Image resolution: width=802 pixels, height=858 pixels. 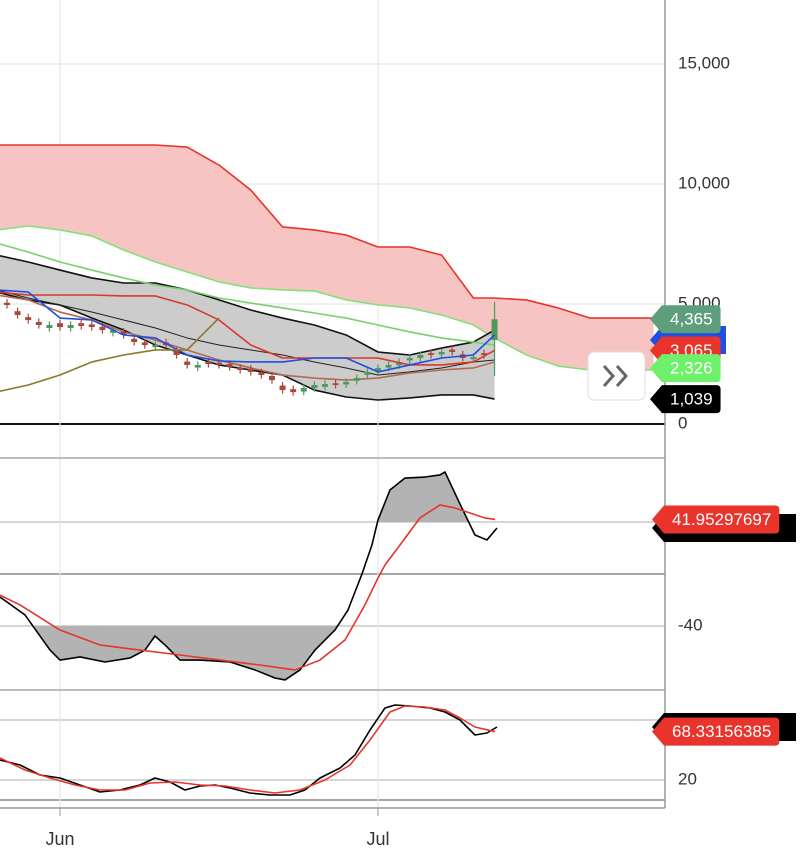 I want to click on last-value-label: 68.33156385, so click(x=716, y=731).